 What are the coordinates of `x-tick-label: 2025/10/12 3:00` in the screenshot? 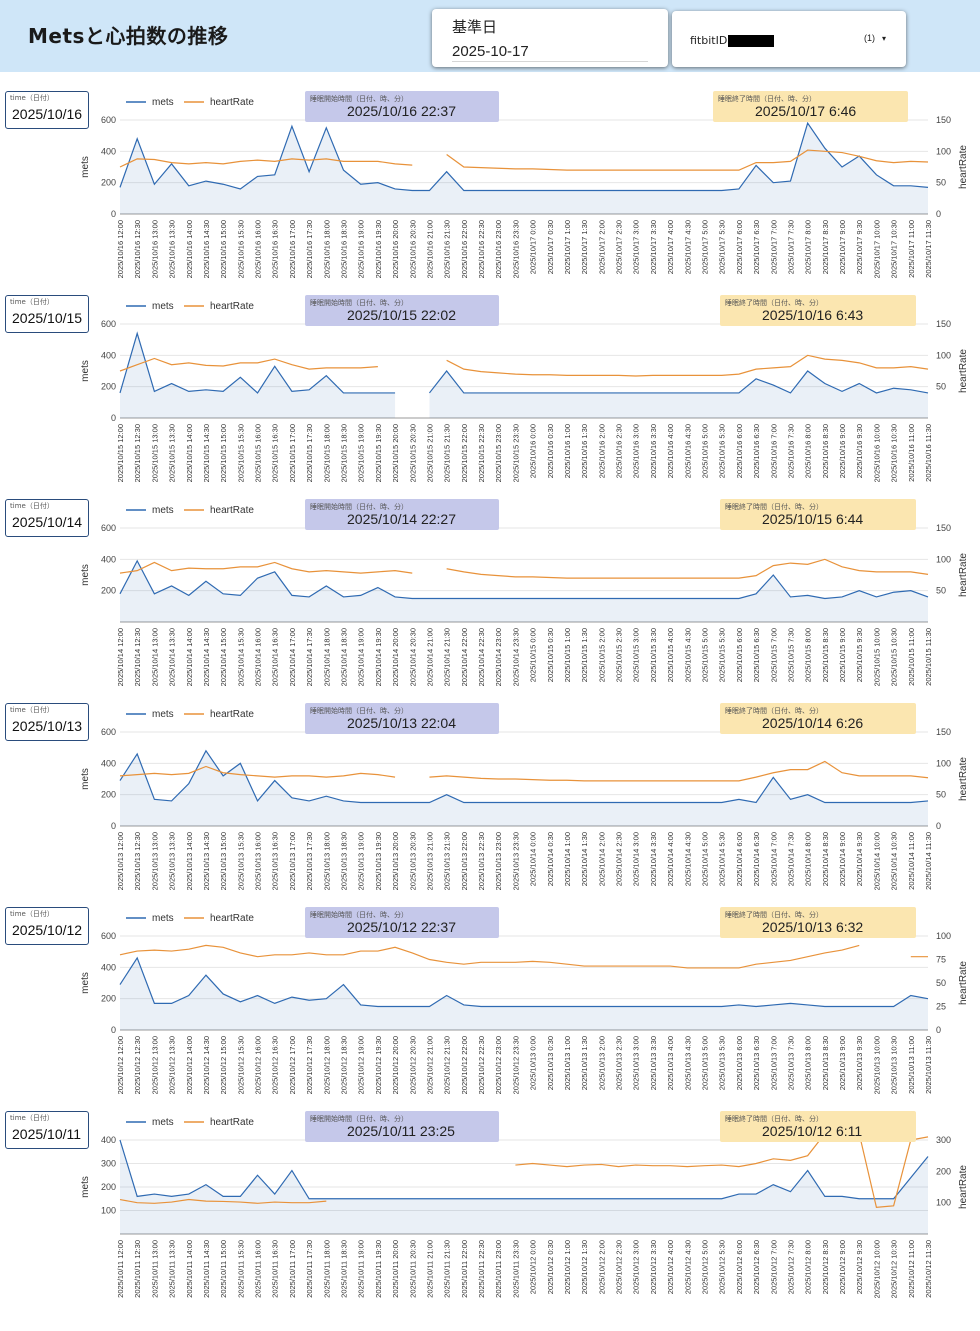 It's located at (636, 1267).